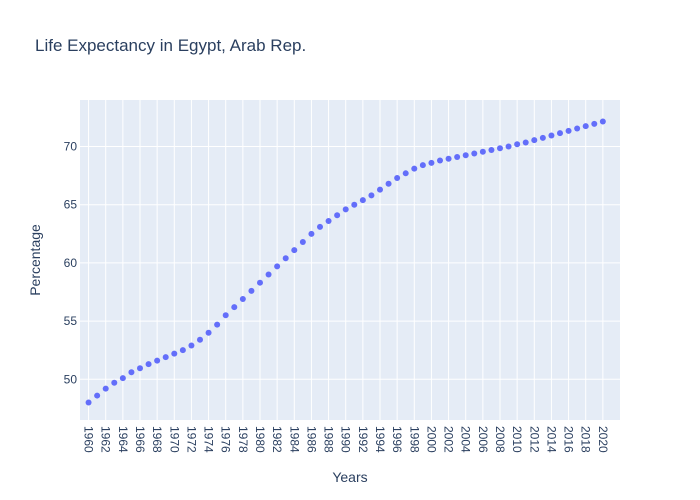 This screenshot has width=700, height=500. What do you see at coordinates (569, 439) in the screenshot?
I see `x-tick-label: 2016` at bounding box center [569, 439].